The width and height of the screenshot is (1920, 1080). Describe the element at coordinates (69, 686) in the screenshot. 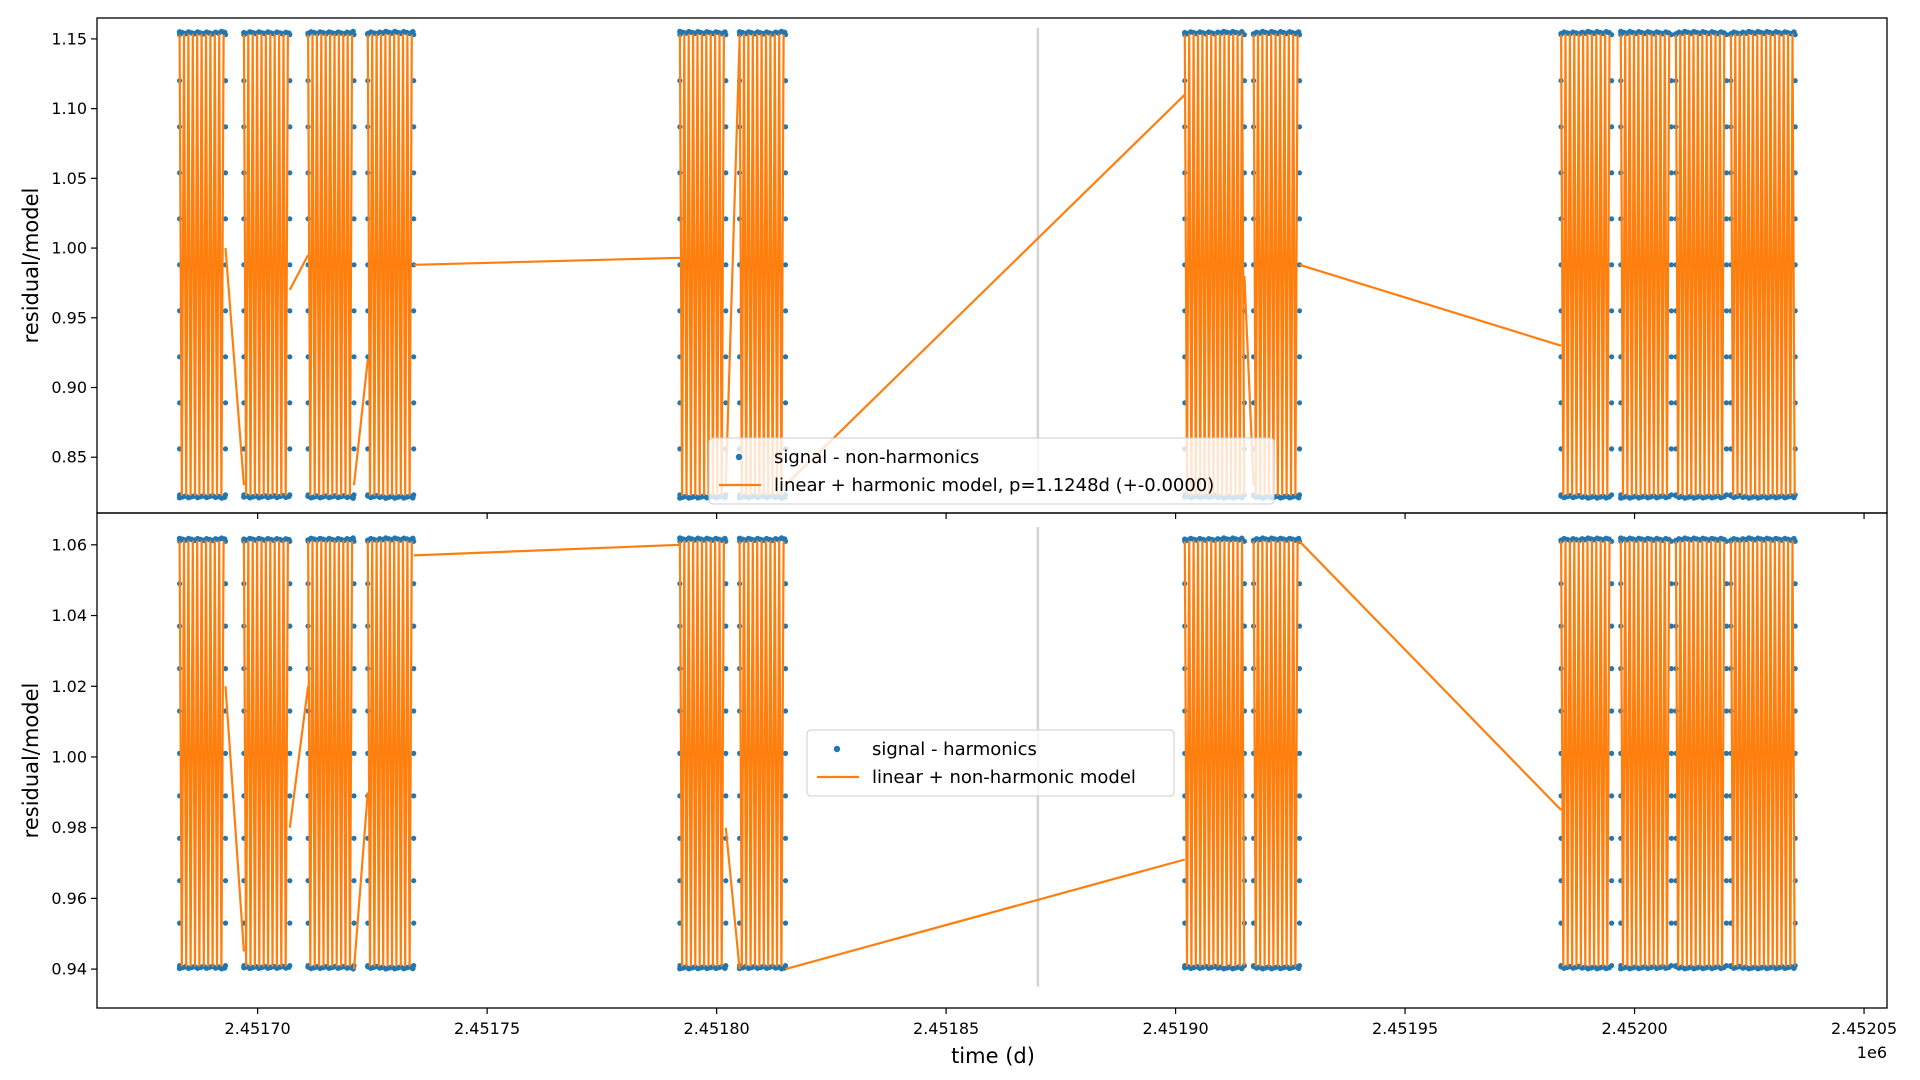

I see `y-tick-label: 1.02` at that location.